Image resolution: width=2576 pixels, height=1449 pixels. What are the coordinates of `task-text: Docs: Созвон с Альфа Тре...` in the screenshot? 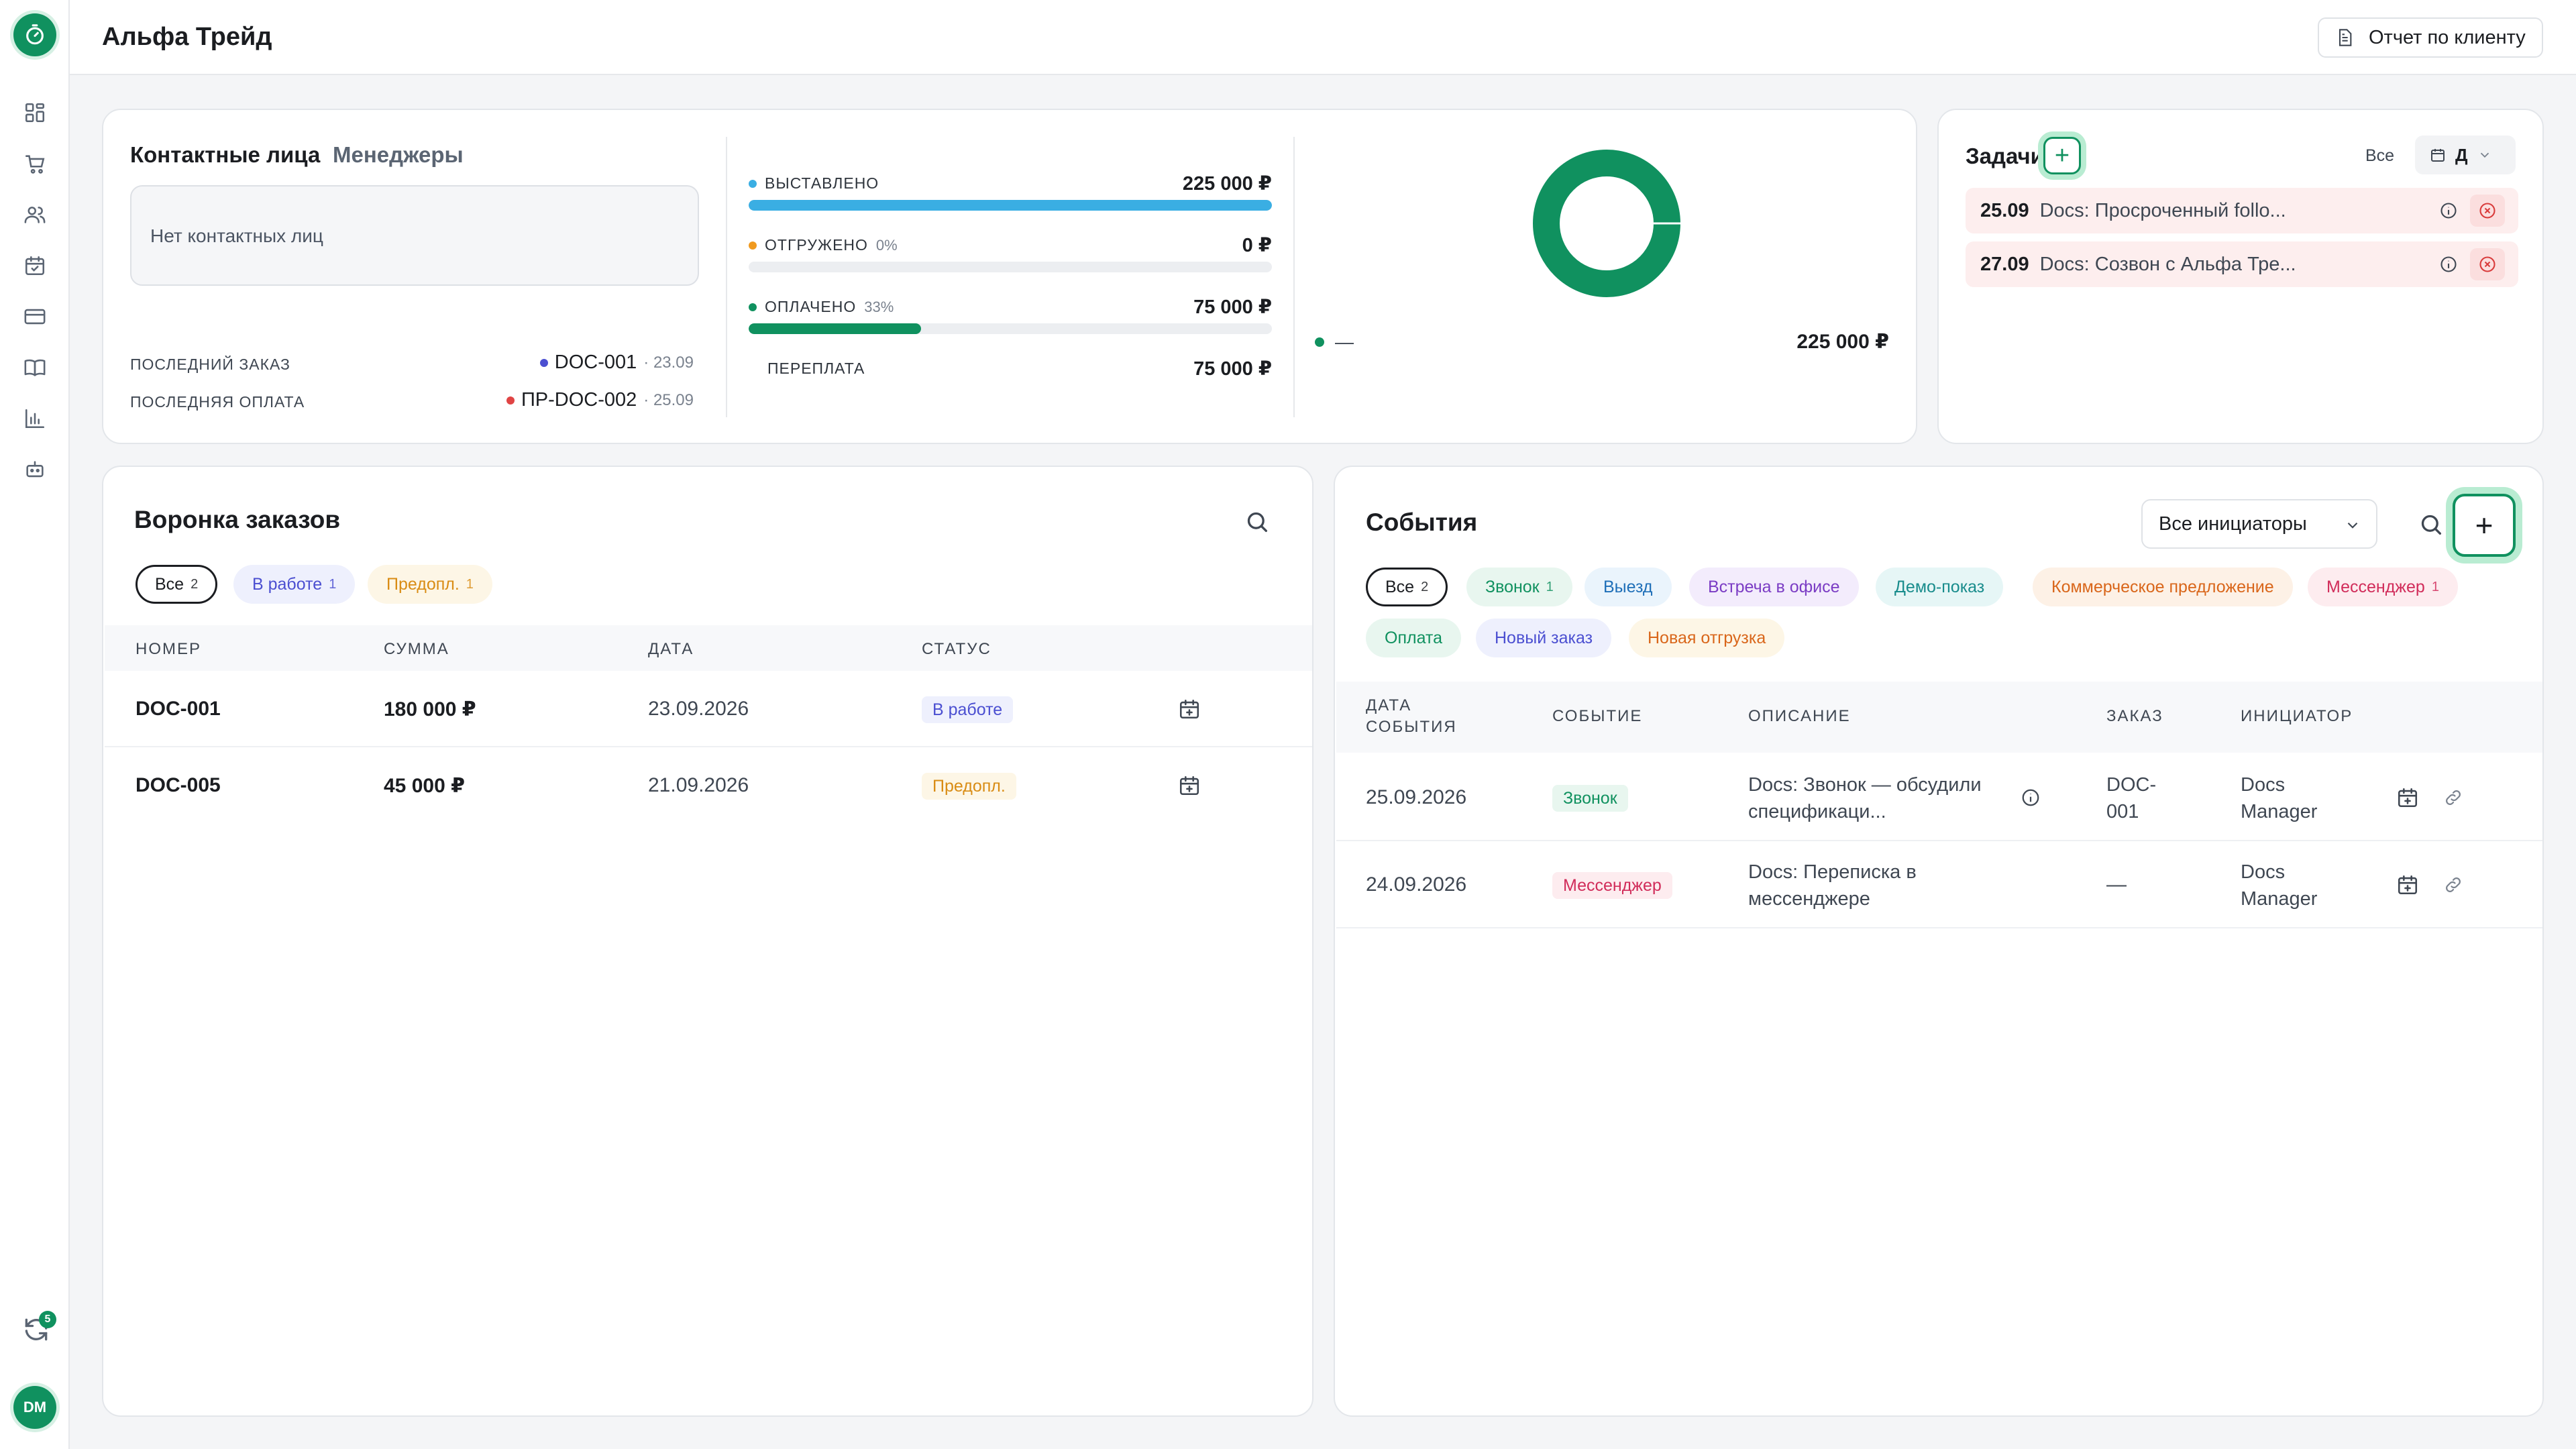 It's located at (2167, 264).